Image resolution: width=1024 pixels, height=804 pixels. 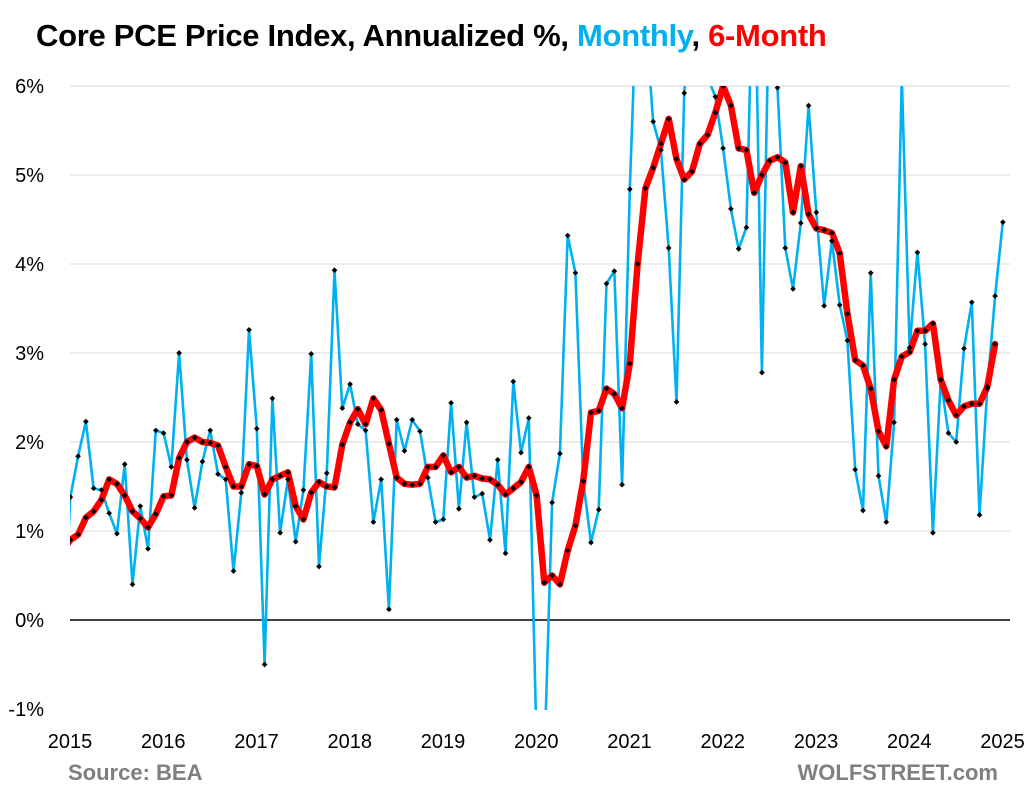 What do you see at coordinates (909, 742) in the screenshot?
I see `x-tick-label: 2024` at bounding box center [909, 742].